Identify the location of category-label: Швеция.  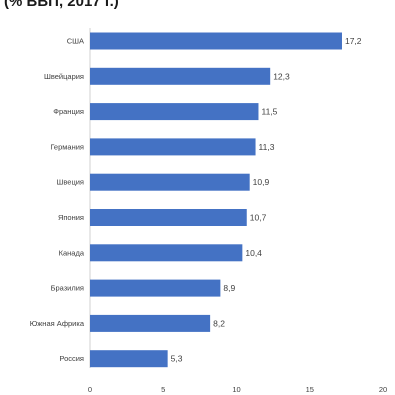
(71, 182).